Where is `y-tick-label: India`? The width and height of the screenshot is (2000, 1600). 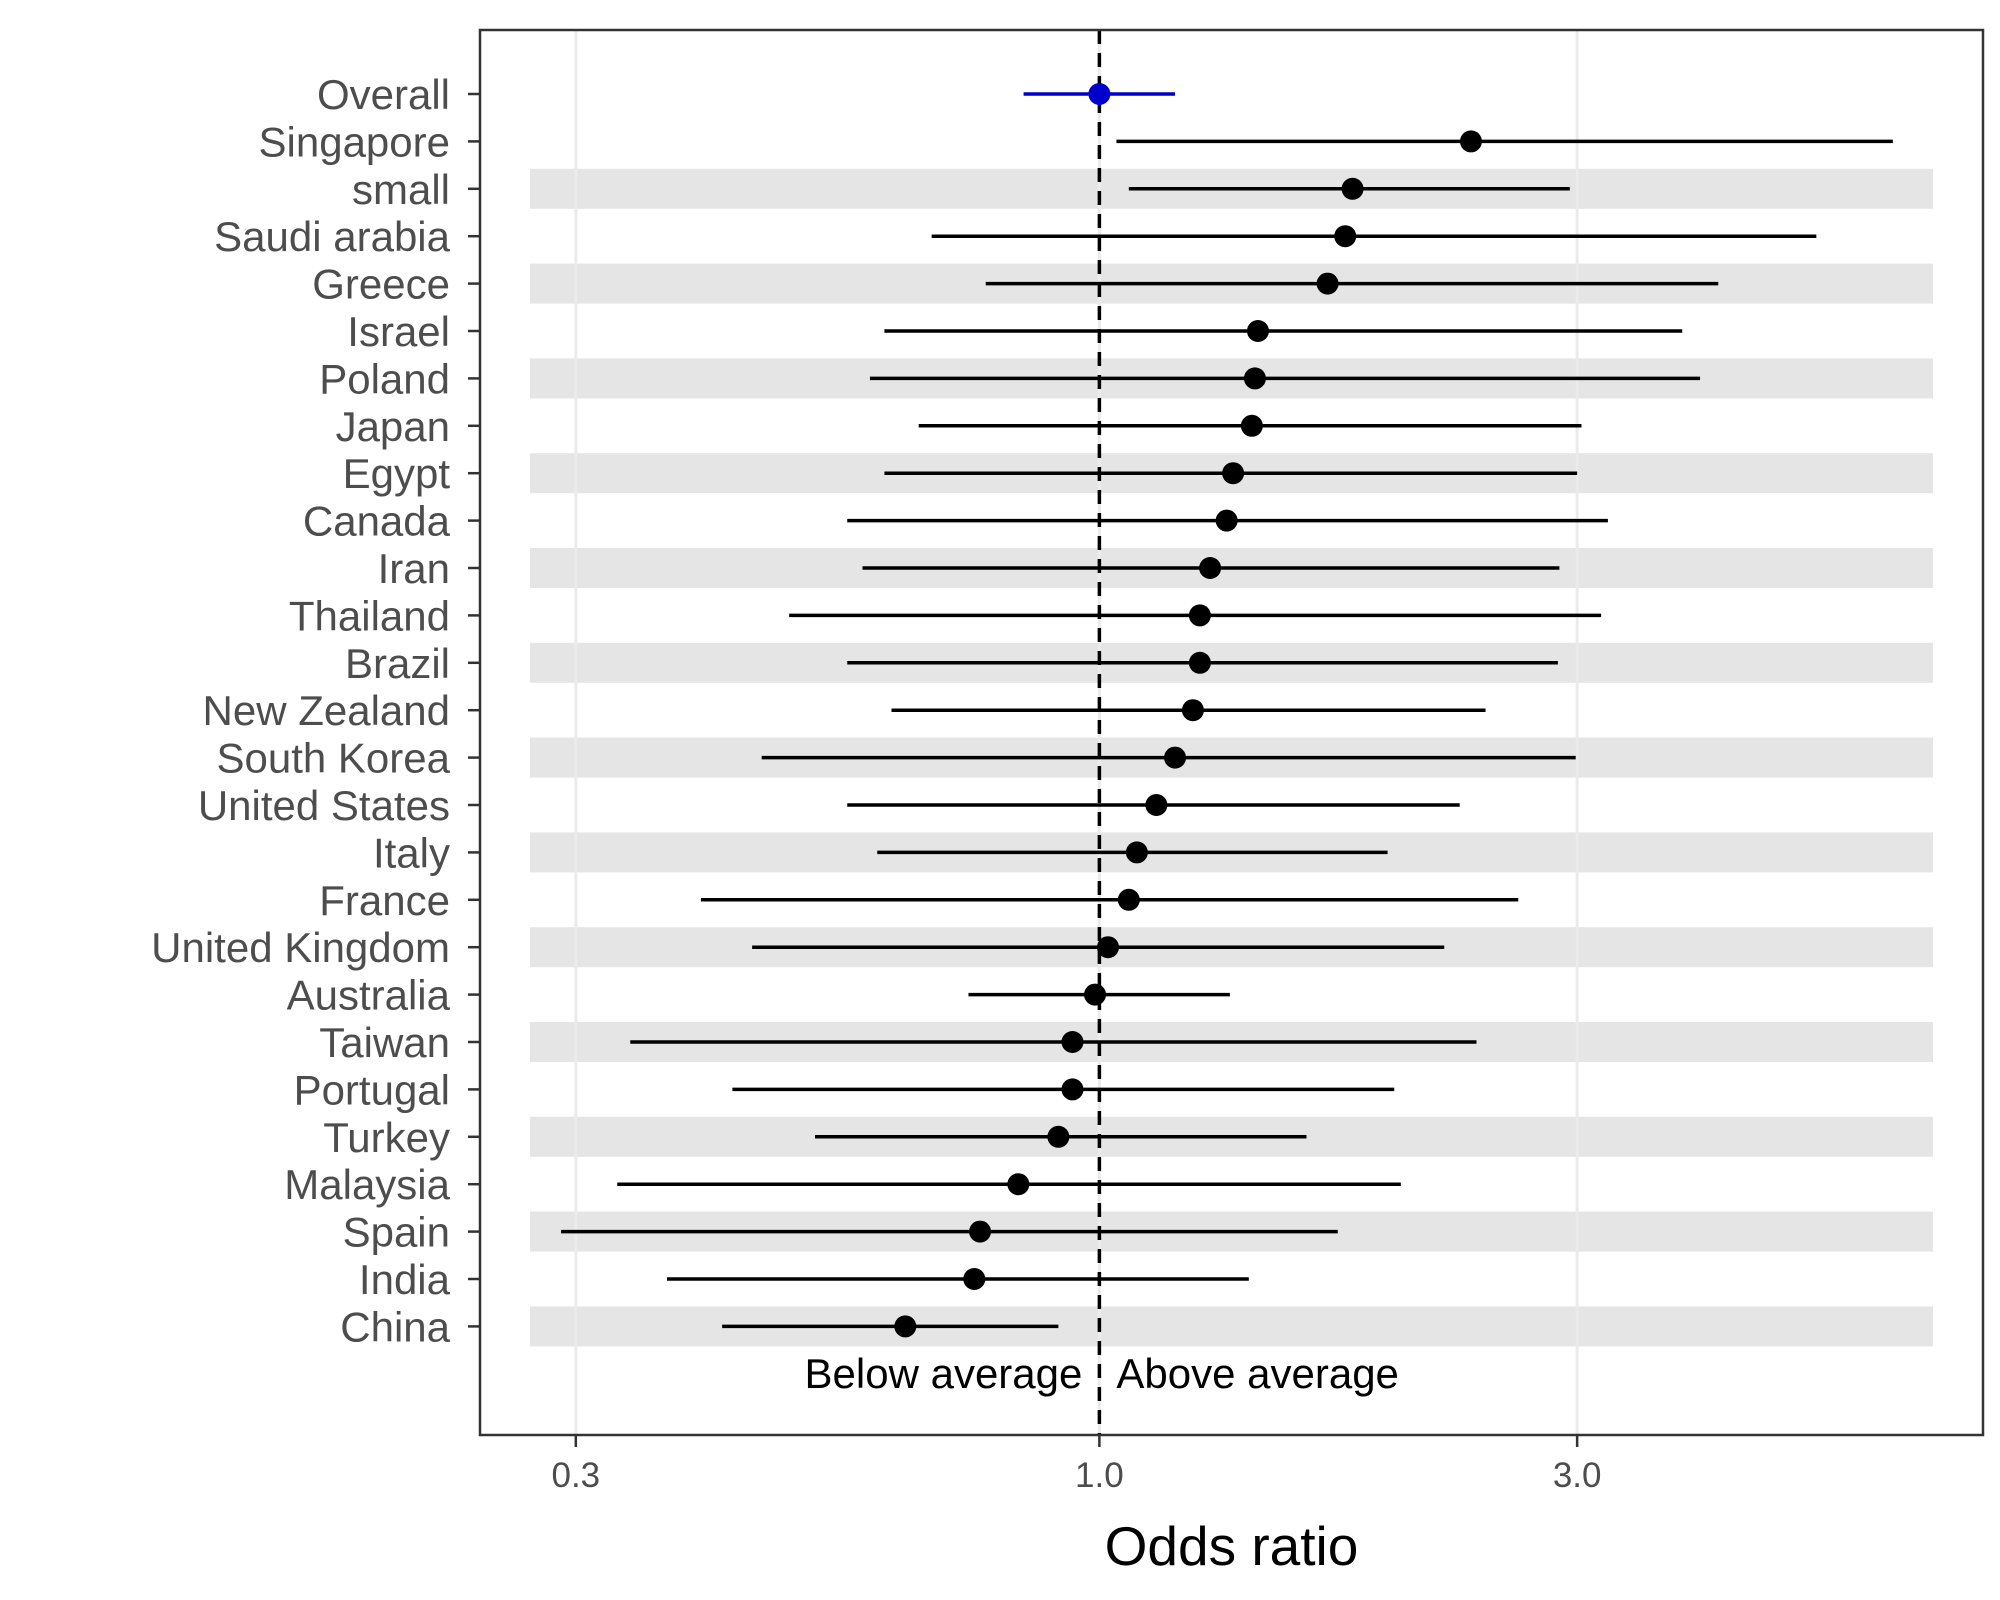
y-tick-label: India is located at coordinates (405, 1279).